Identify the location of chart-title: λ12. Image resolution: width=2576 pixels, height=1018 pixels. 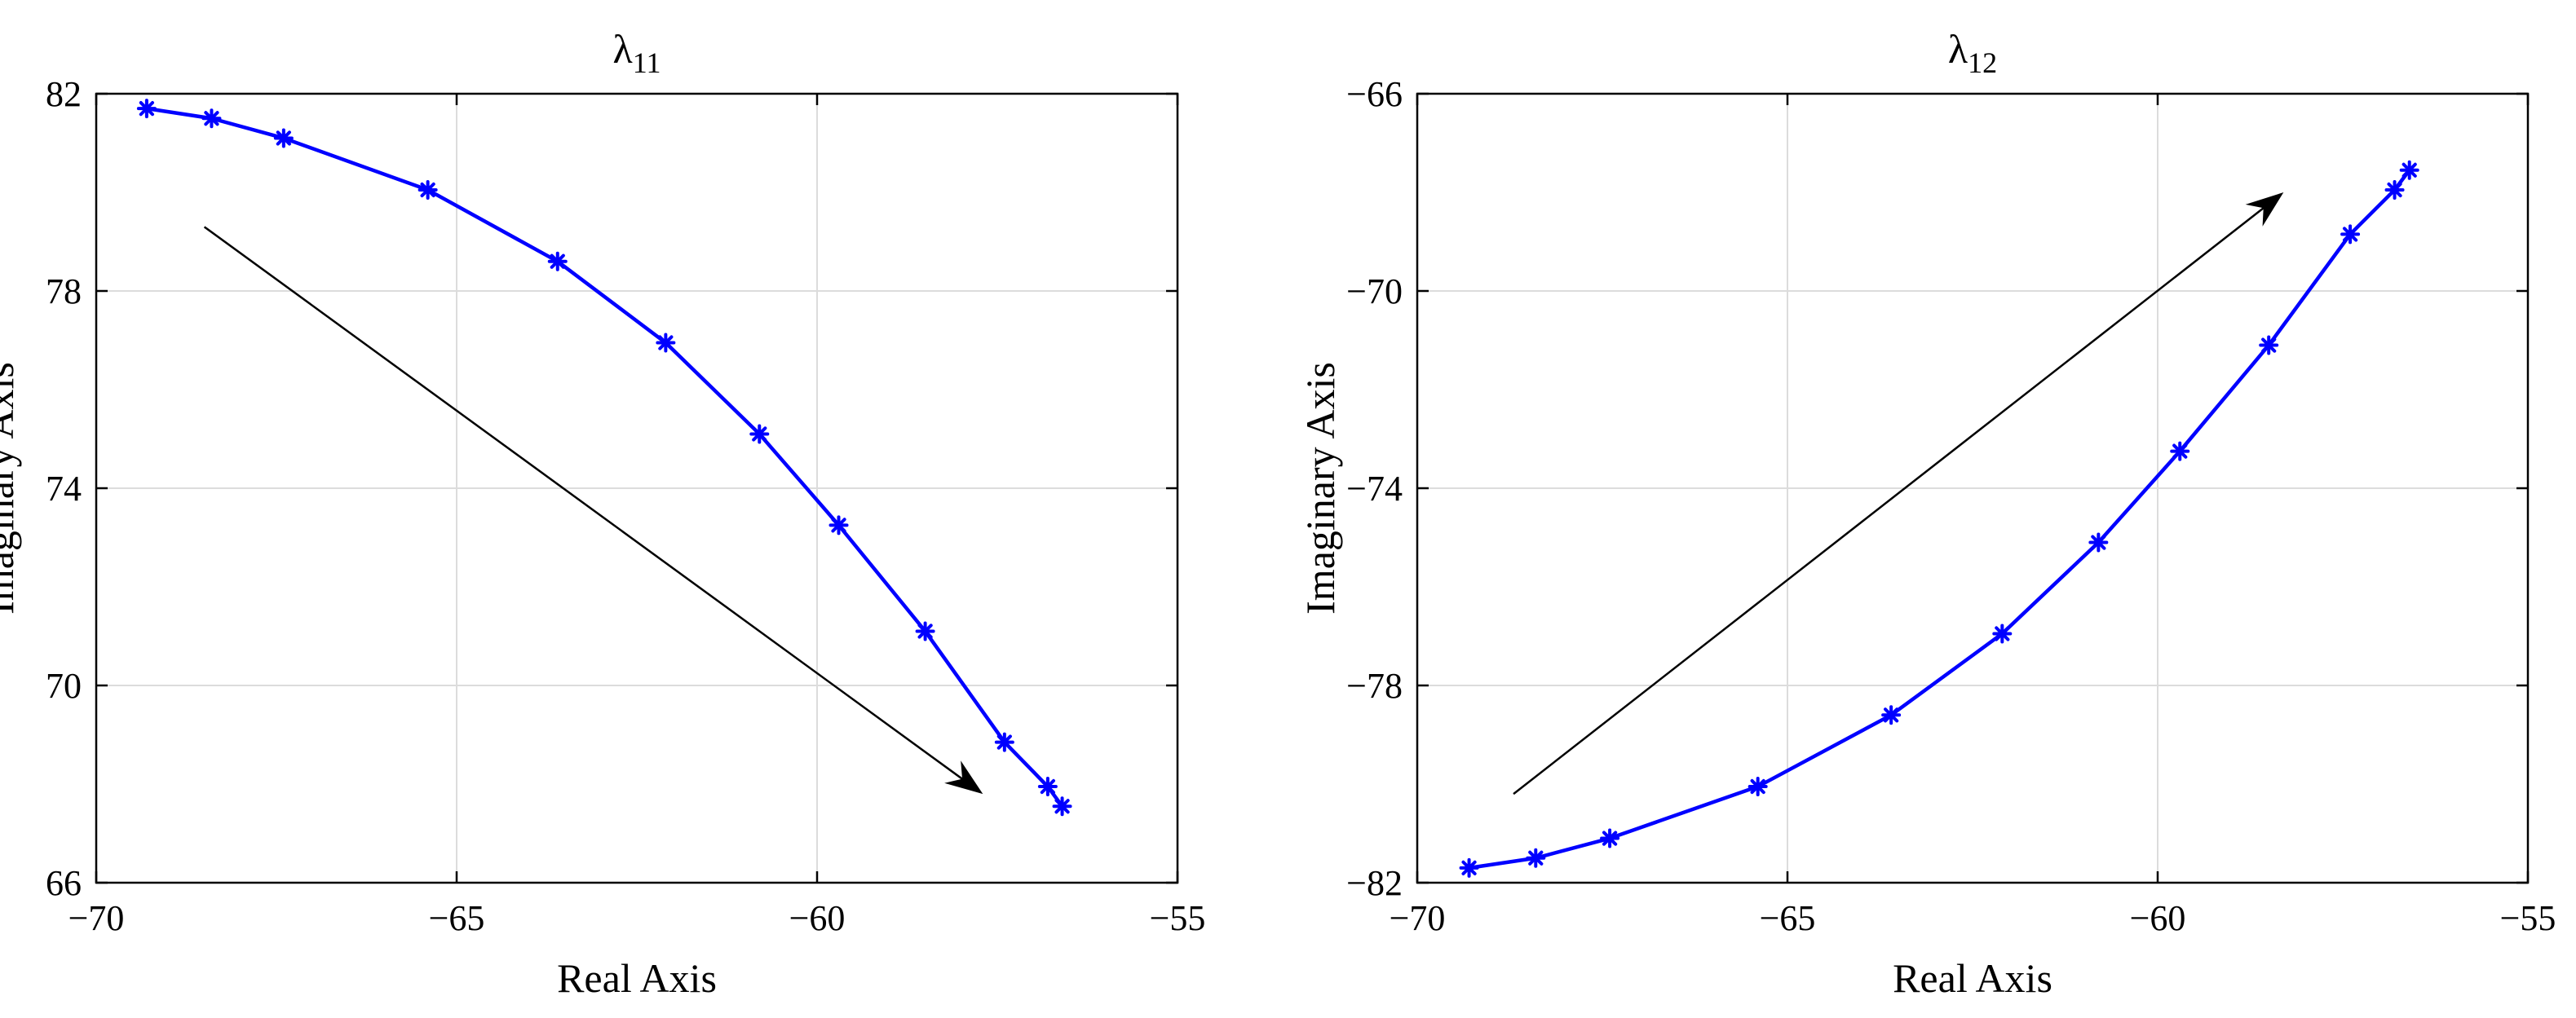
(1973, 52).